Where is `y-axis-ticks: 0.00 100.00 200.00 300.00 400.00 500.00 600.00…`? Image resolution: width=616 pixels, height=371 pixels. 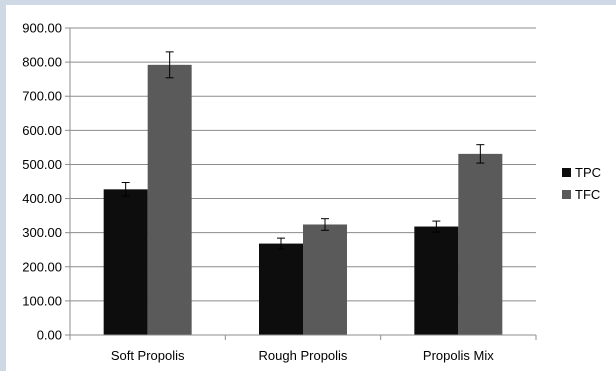 y-axis-ticks: 0.00 100.00 200.00 300.00 400.00 500.00 600.00… is located at coordinates (46, 182).